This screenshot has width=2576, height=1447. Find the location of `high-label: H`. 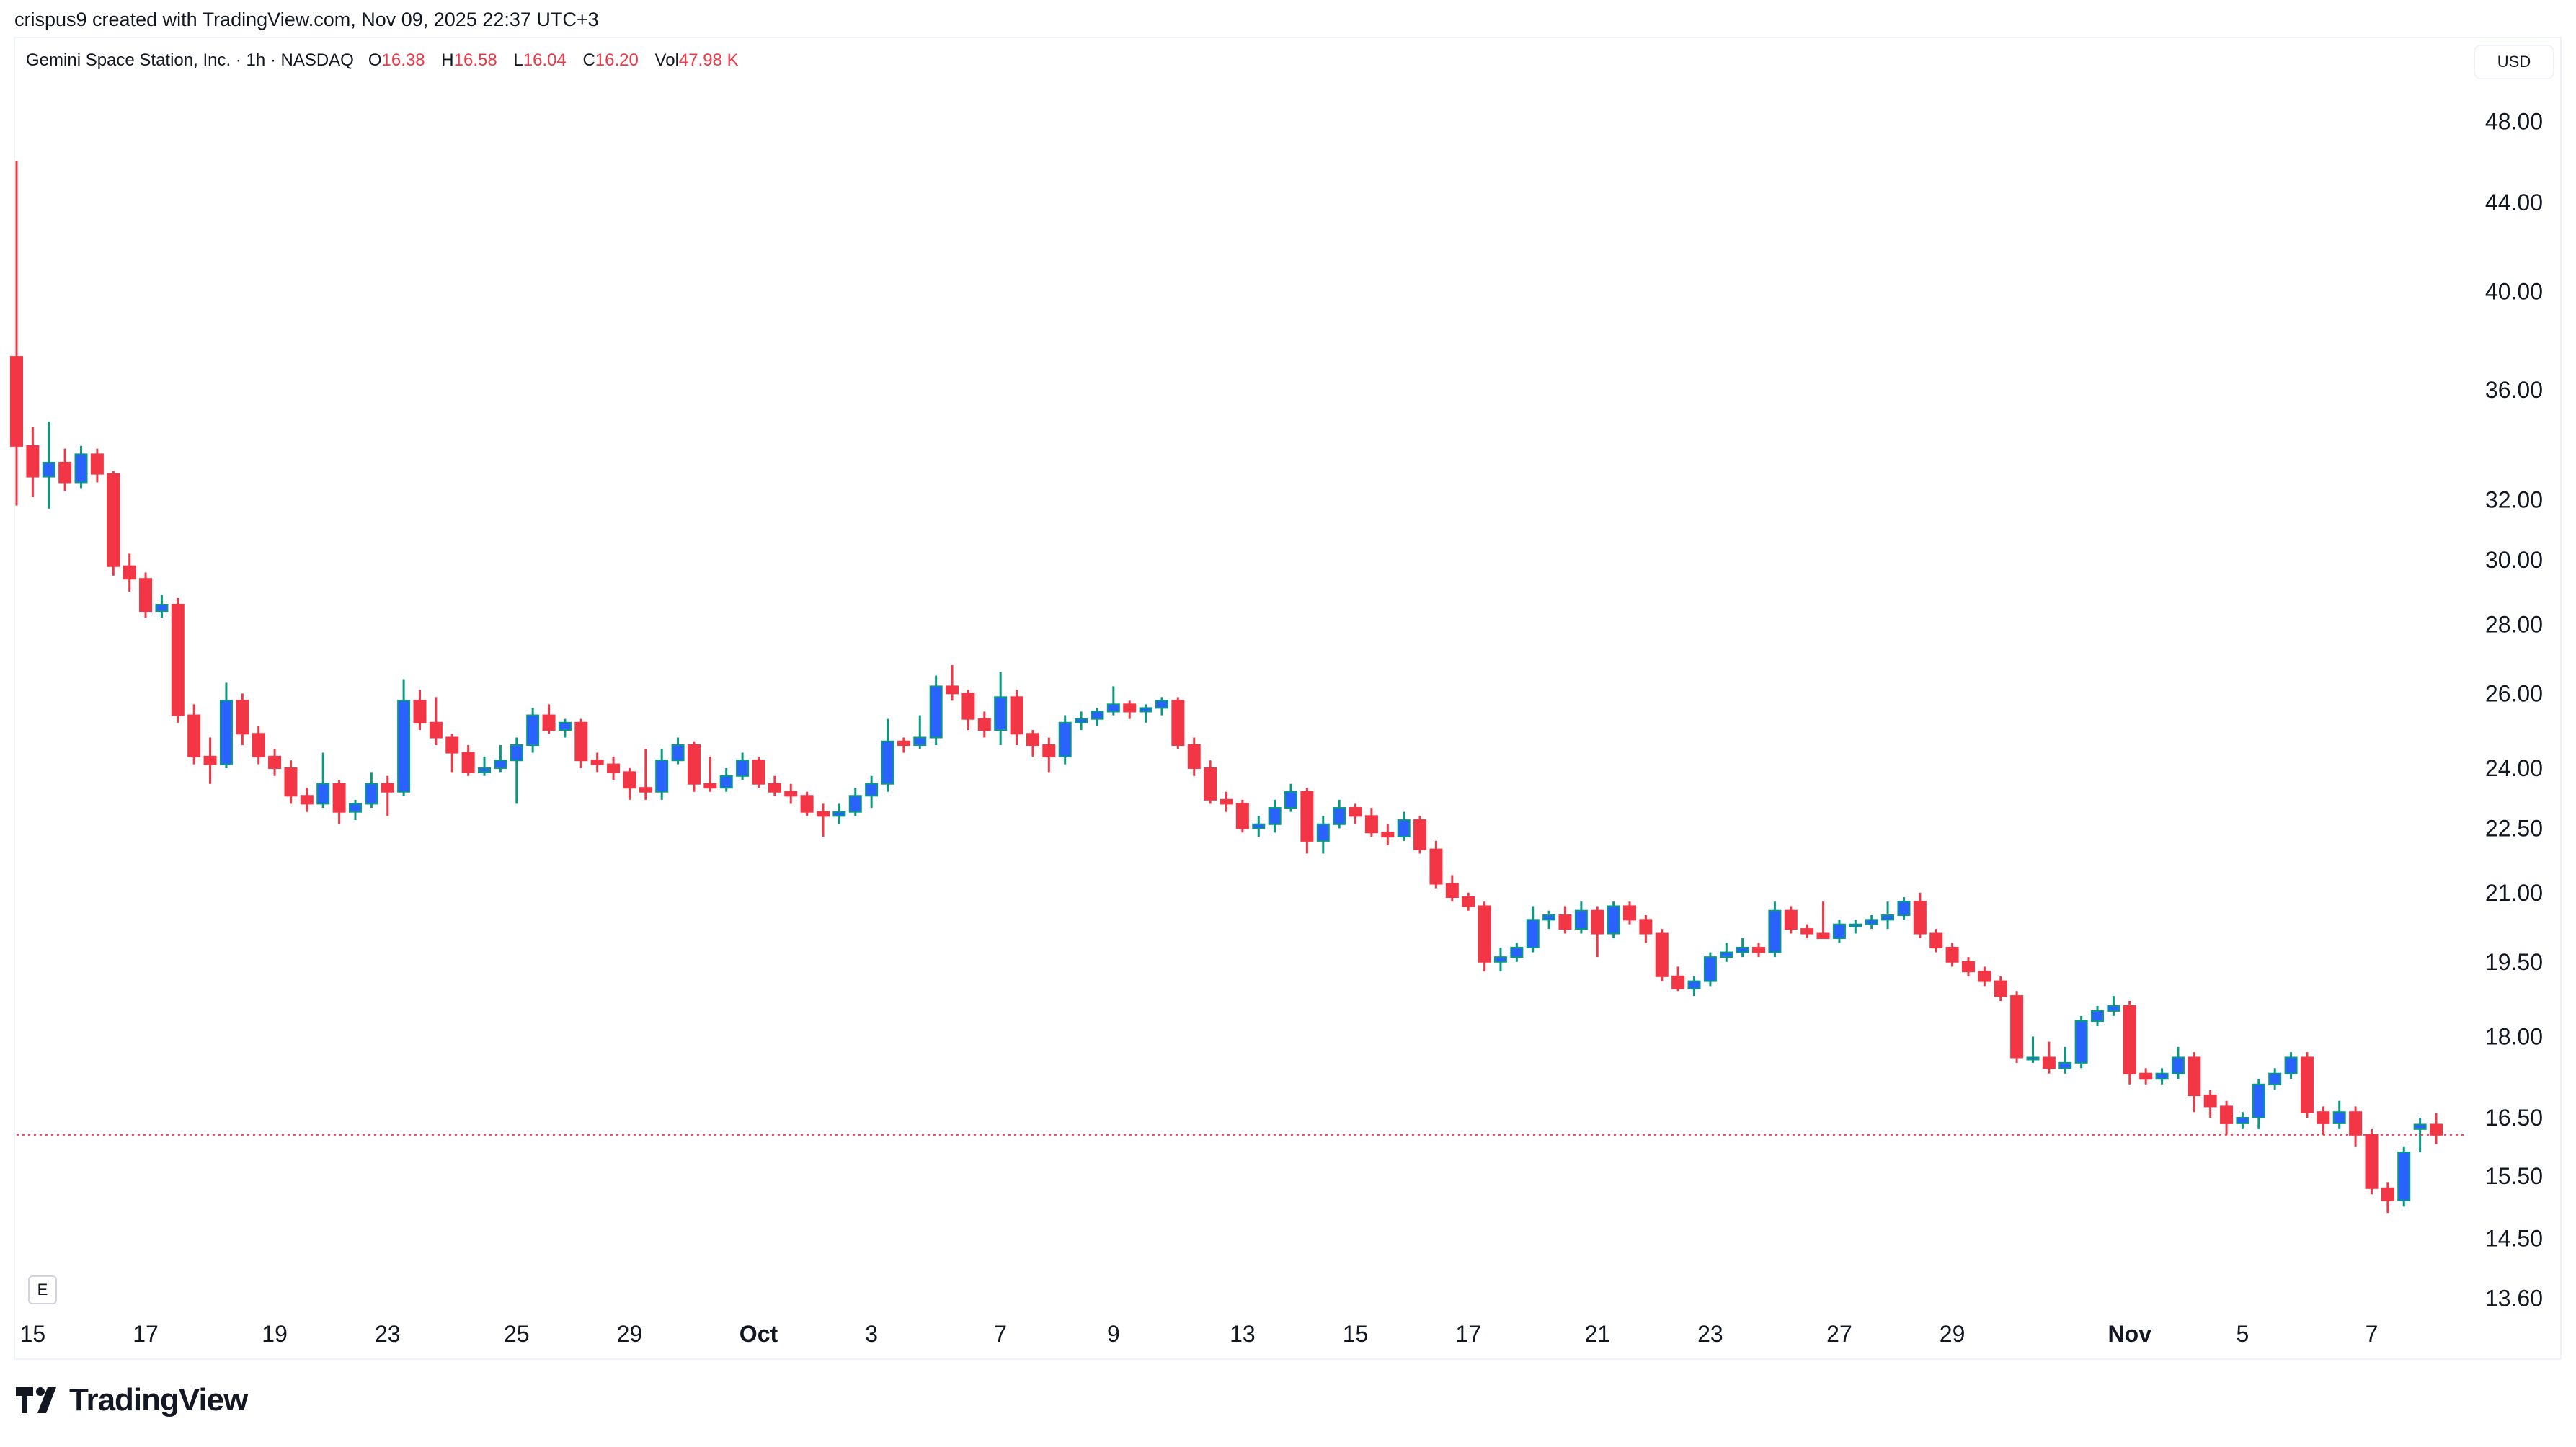

high-label: H is located at coordinates (448, 60).